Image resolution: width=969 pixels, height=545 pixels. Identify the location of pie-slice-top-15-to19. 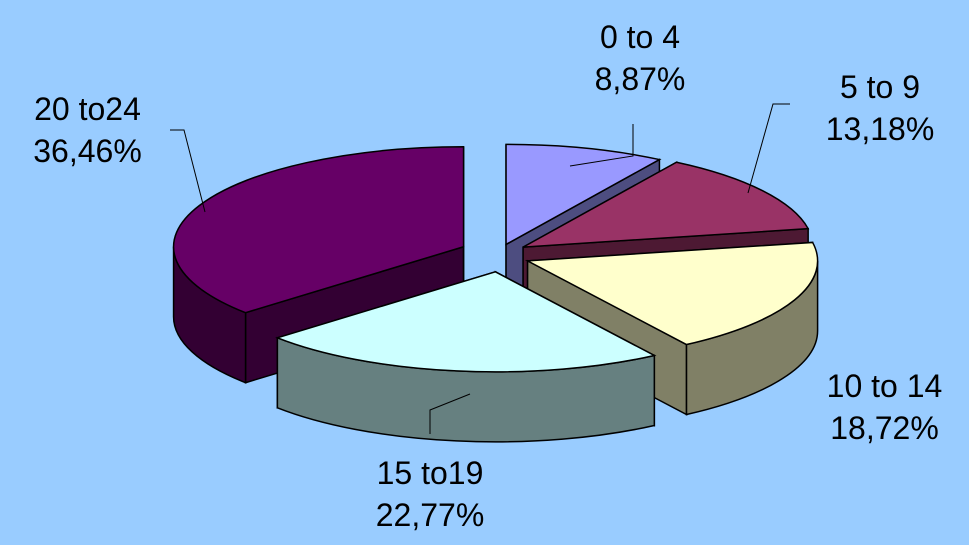
(466, 322).